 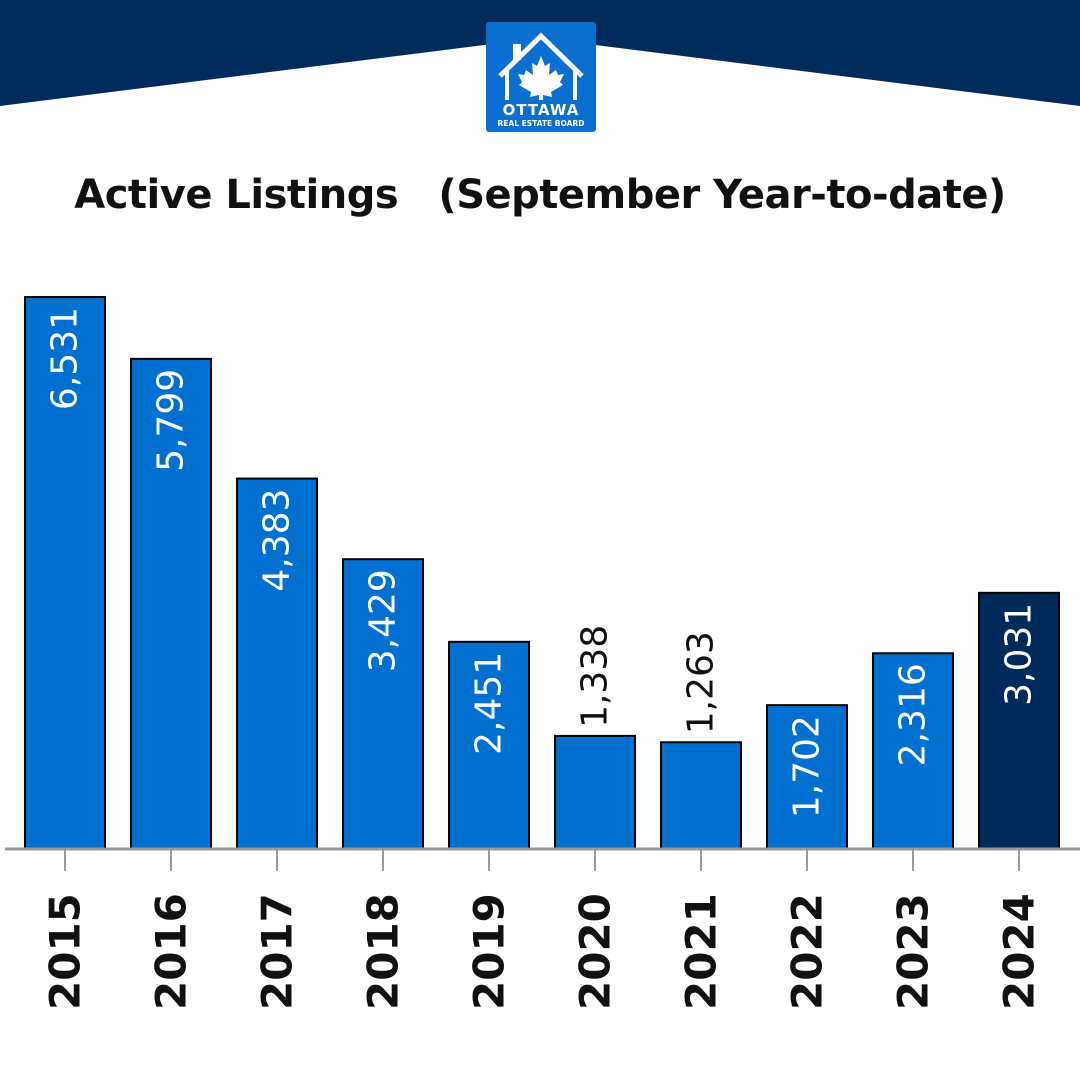 I want to click on logo-line2: REAL ESTATE BOARD, so click(x=541, y=123).